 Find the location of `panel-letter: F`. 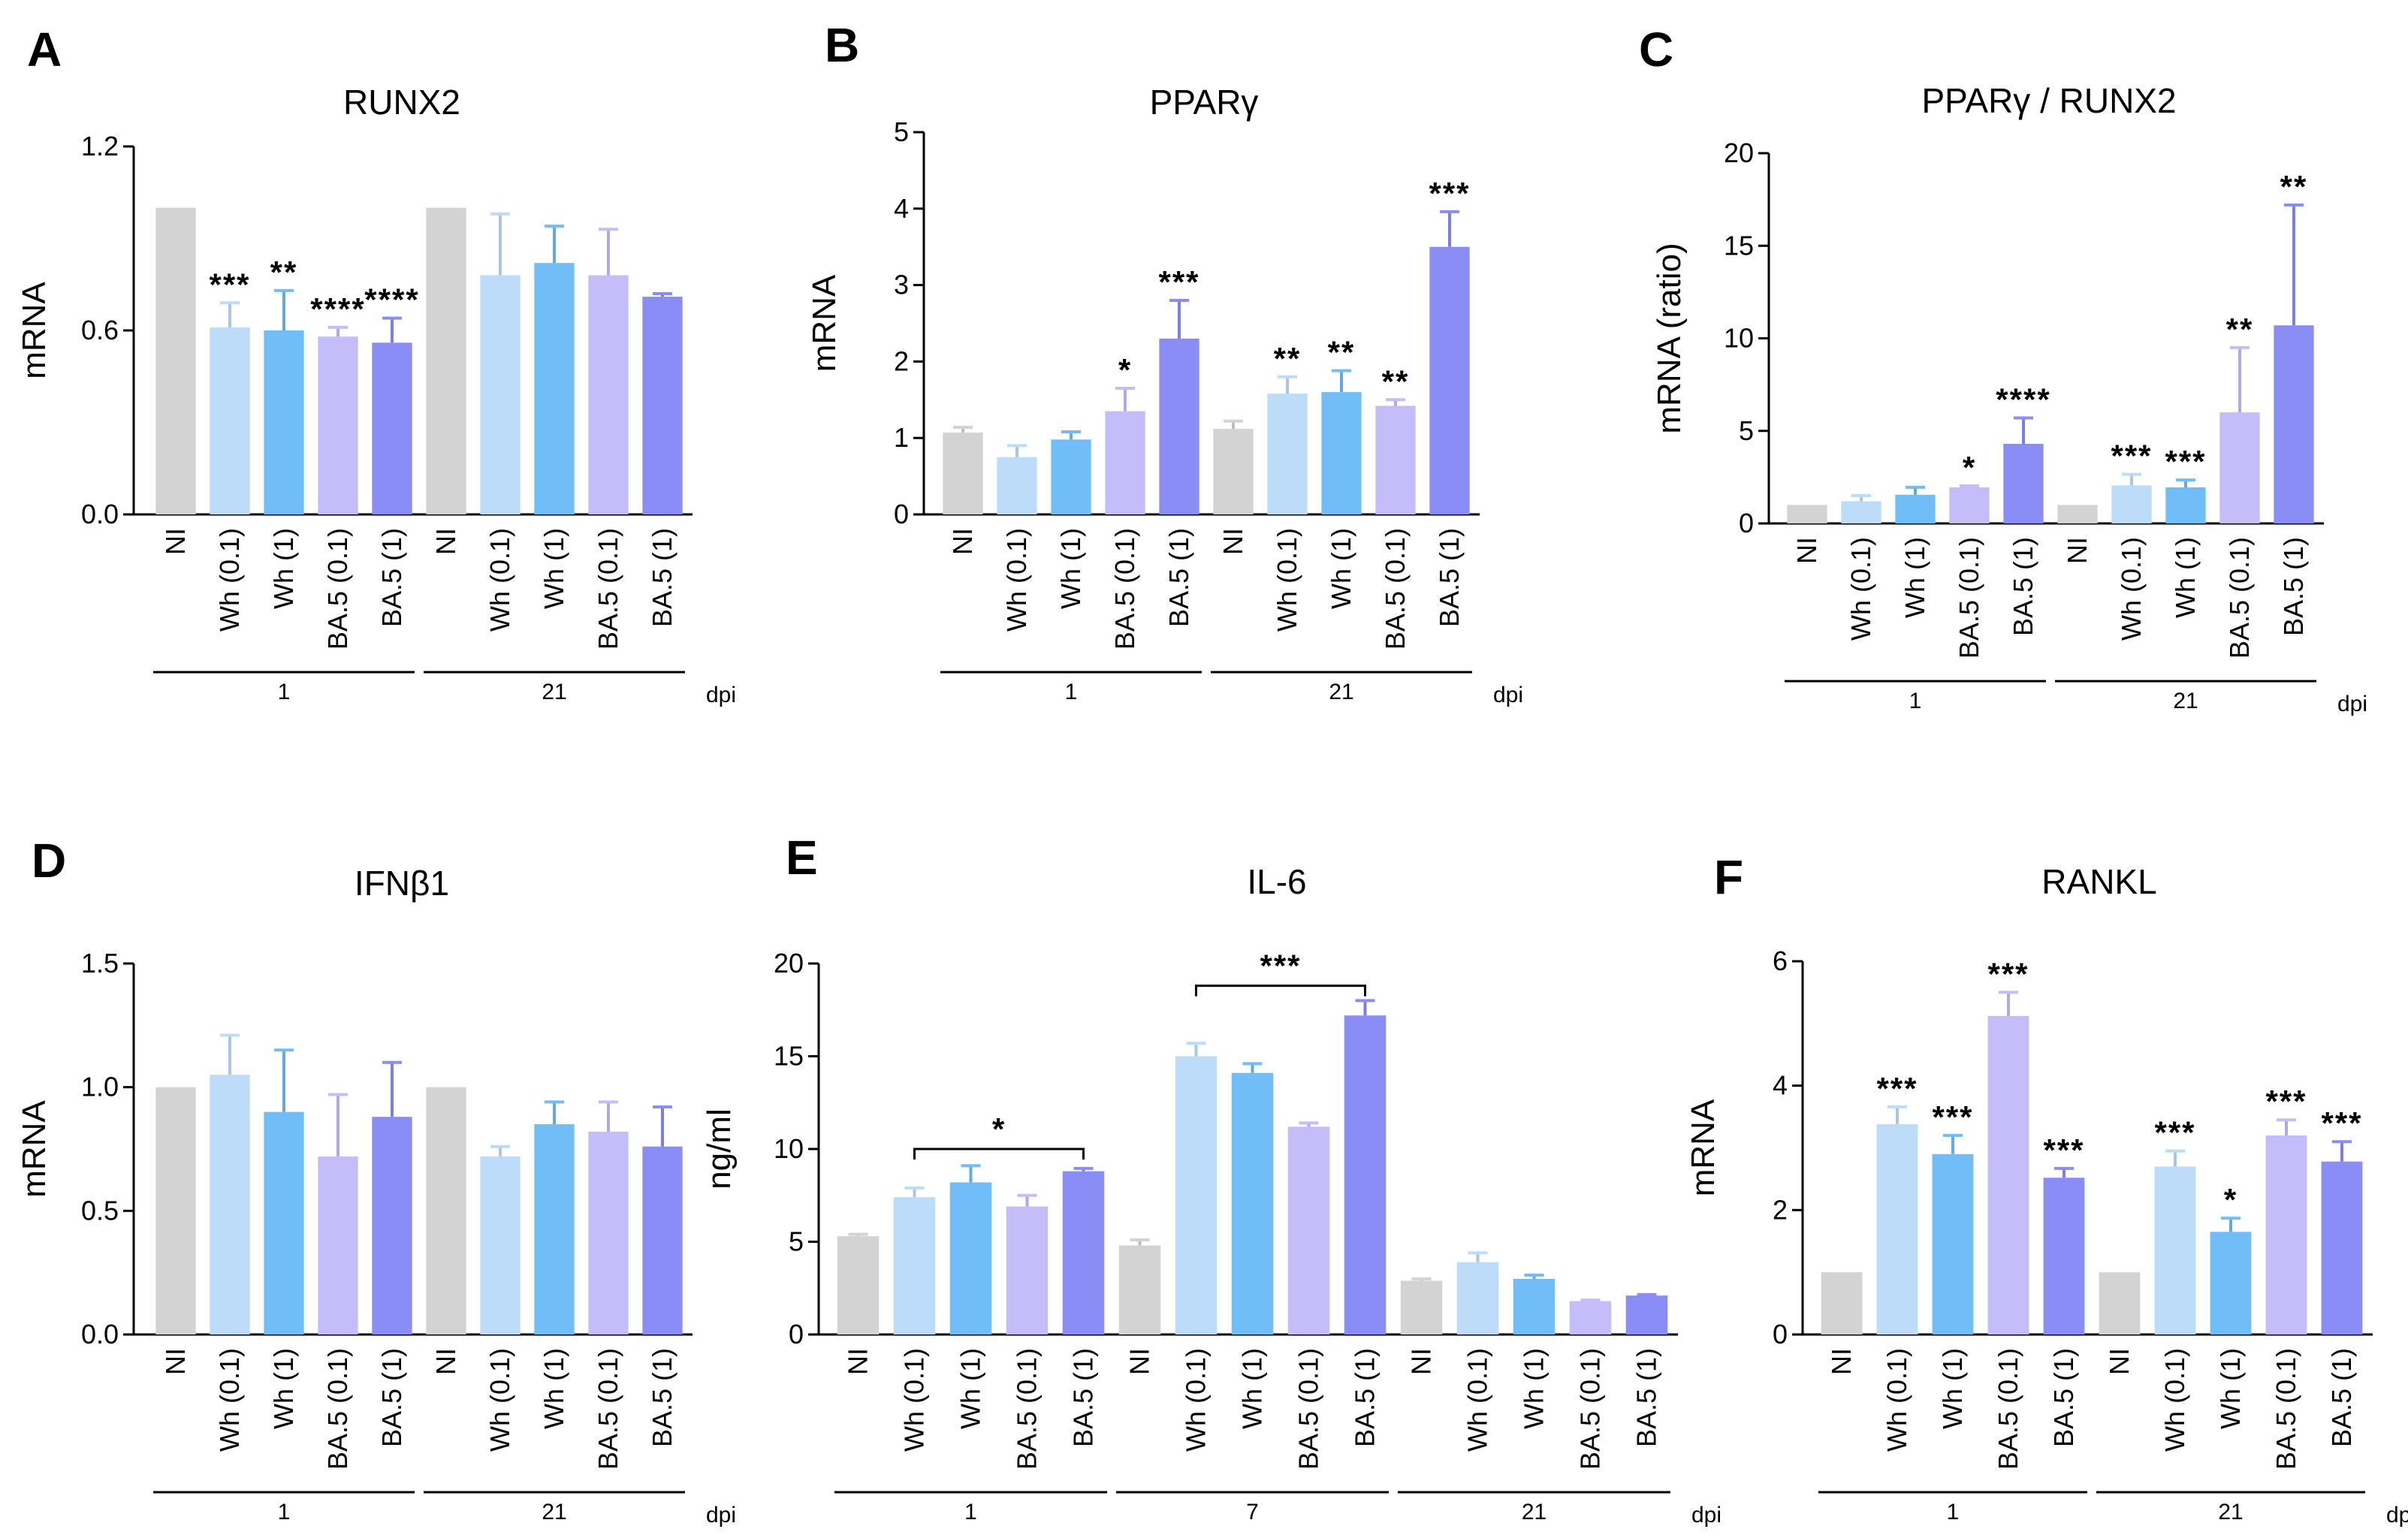

panel-letter: F is located at coordinates (1728, 877).